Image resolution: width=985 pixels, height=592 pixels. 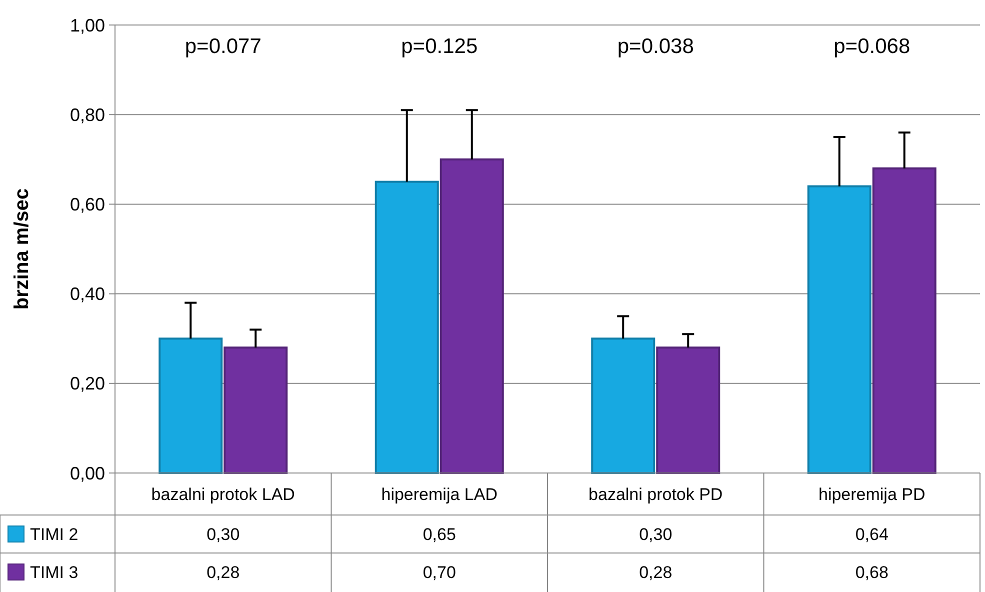 What do you see at coordinates (223, 46) in the screenshot?
I see `annotation: p=0.077` at bounding box center [223, 46].